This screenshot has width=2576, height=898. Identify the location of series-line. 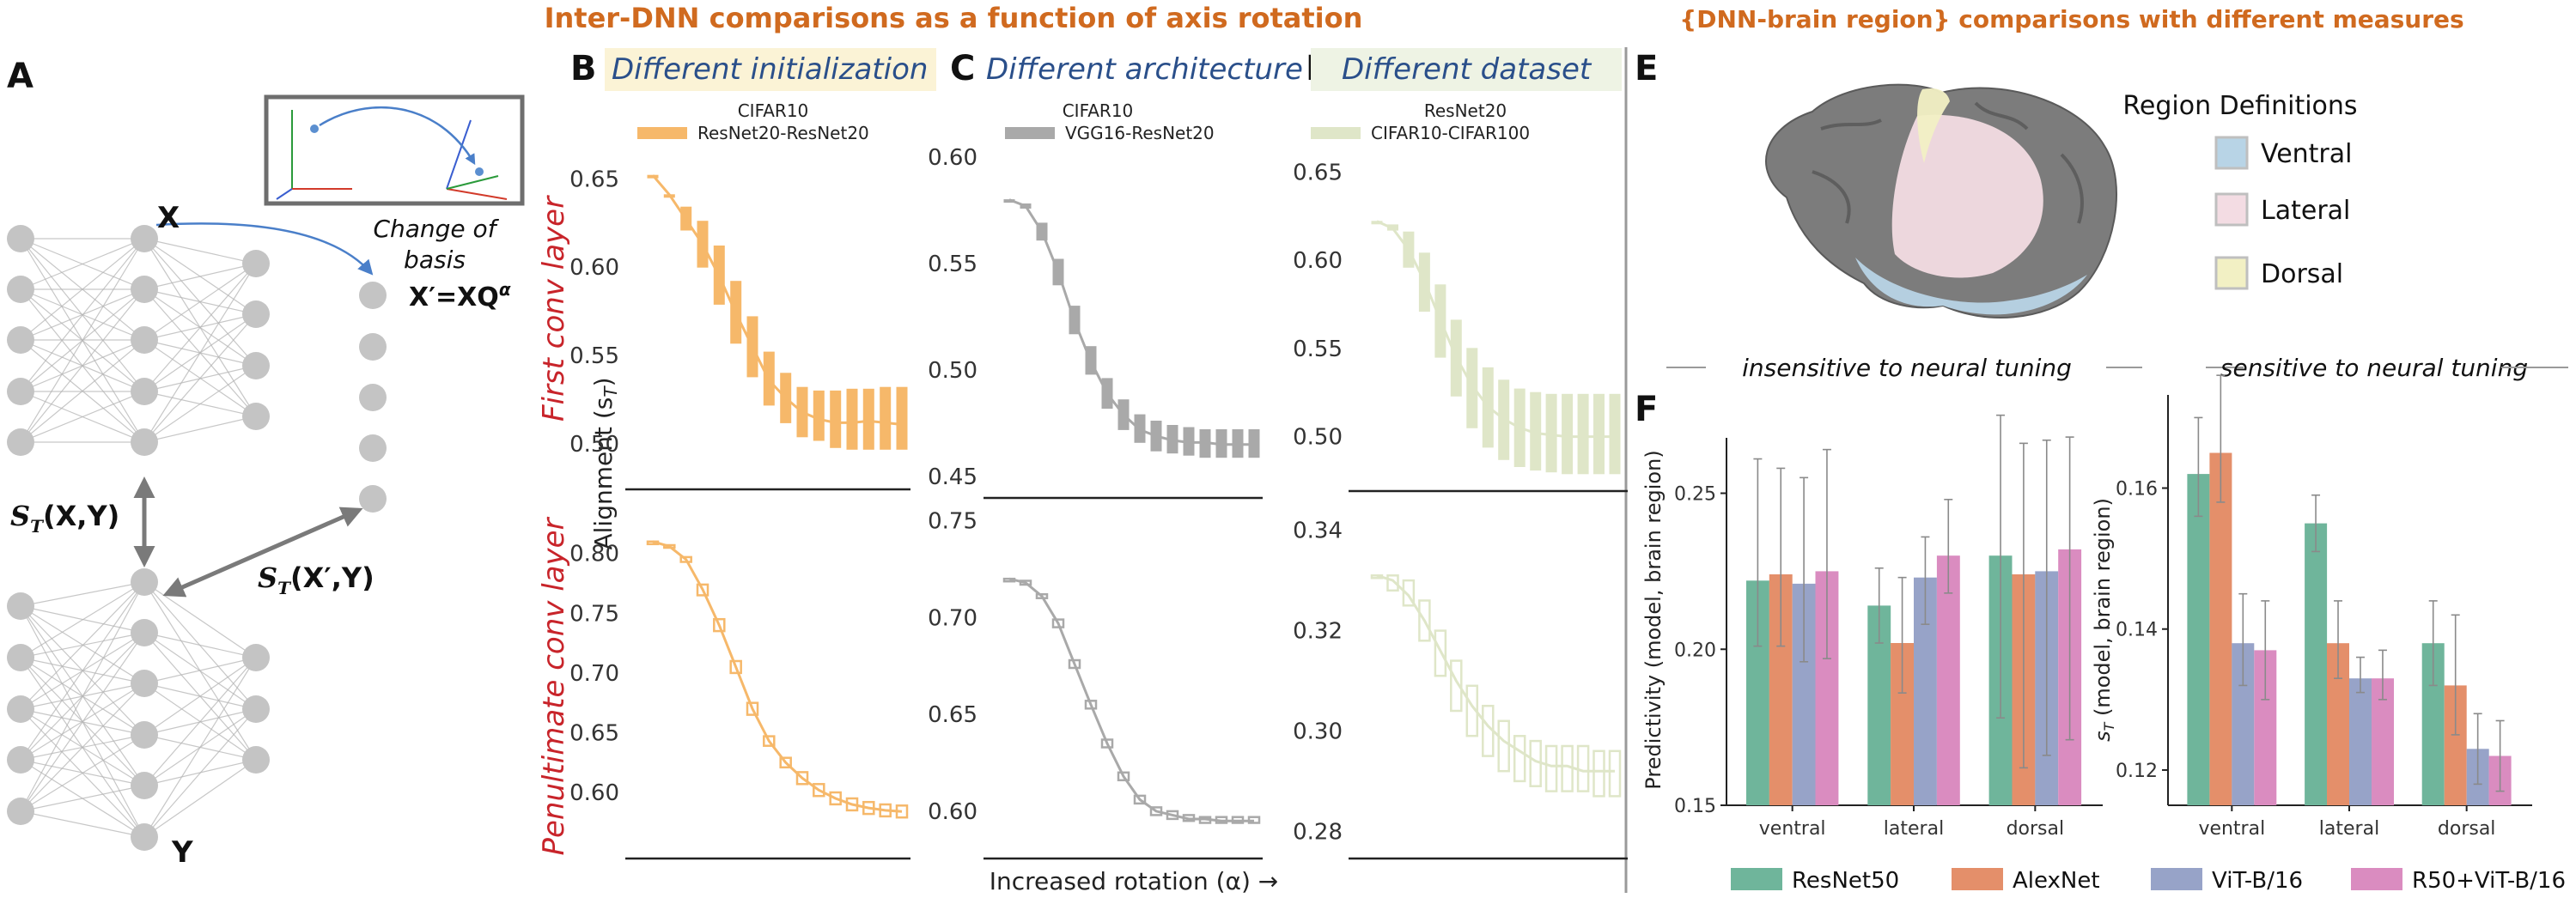
(1131, 322).